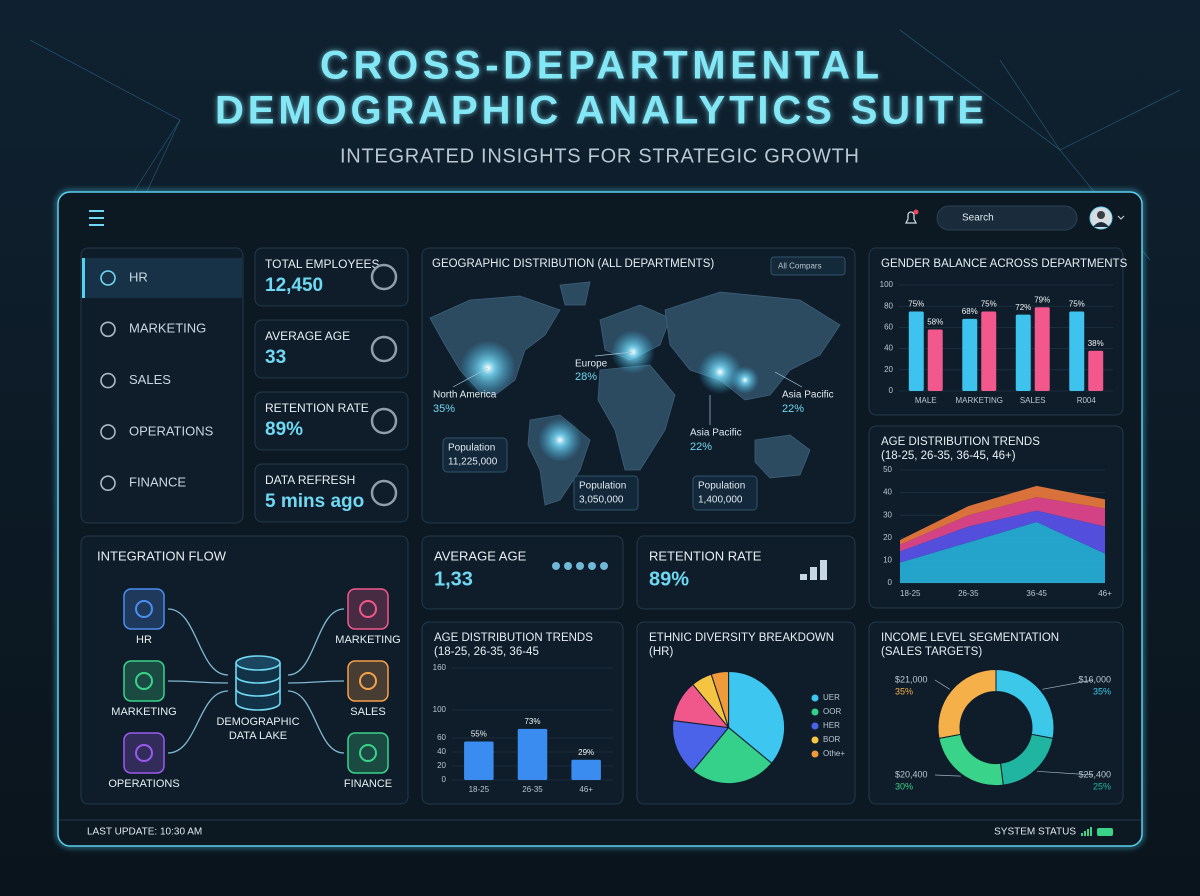 The height and width of the screenshot is (896, 1200). Describe the element at coordinates (367, 640) in the screenshot. I see `flow-node-label: MARKETING` at that location.